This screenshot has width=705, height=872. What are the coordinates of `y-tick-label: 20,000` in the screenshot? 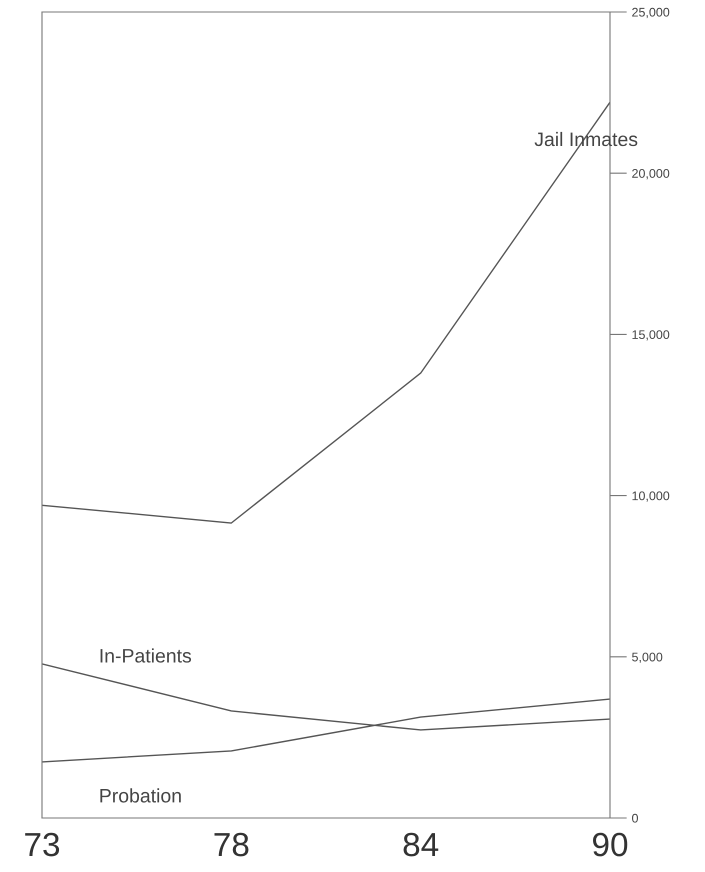 It's located at (651, 174).